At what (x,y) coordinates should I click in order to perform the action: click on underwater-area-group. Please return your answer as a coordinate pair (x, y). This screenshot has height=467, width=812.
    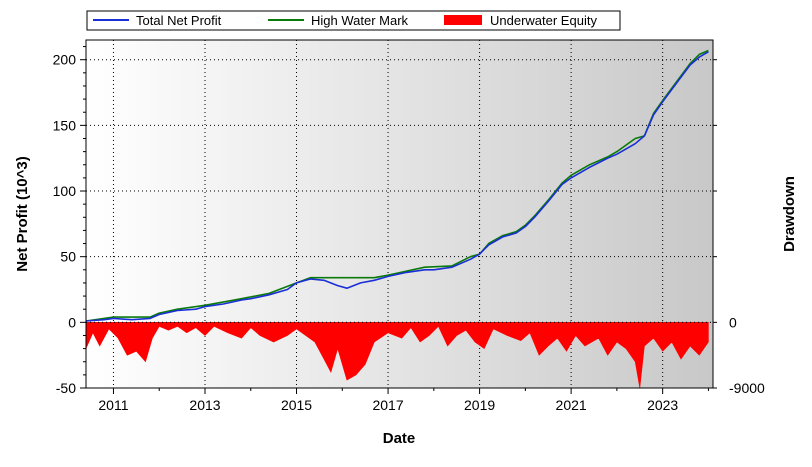
    Looking at the image, I should click on (399, 355).